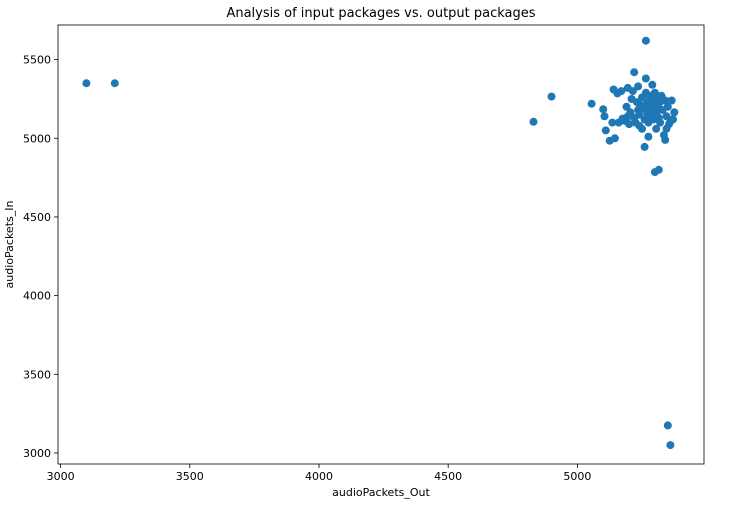  What do you see at coordinates (37, 60) in the screenshot?
I see `y-tick-label: 5500` at bounding box center [37, 60].